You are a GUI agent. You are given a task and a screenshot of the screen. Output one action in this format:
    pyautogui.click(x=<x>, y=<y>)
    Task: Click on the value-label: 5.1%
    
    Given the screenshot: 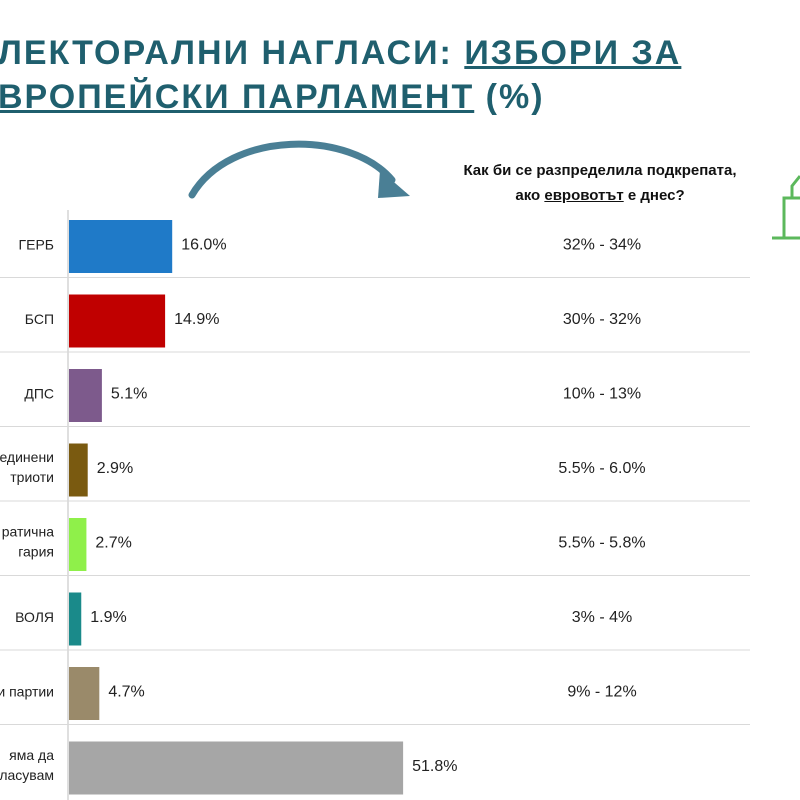 What is the action you would take?
    pyautogui.click(x=129, y=394)
    